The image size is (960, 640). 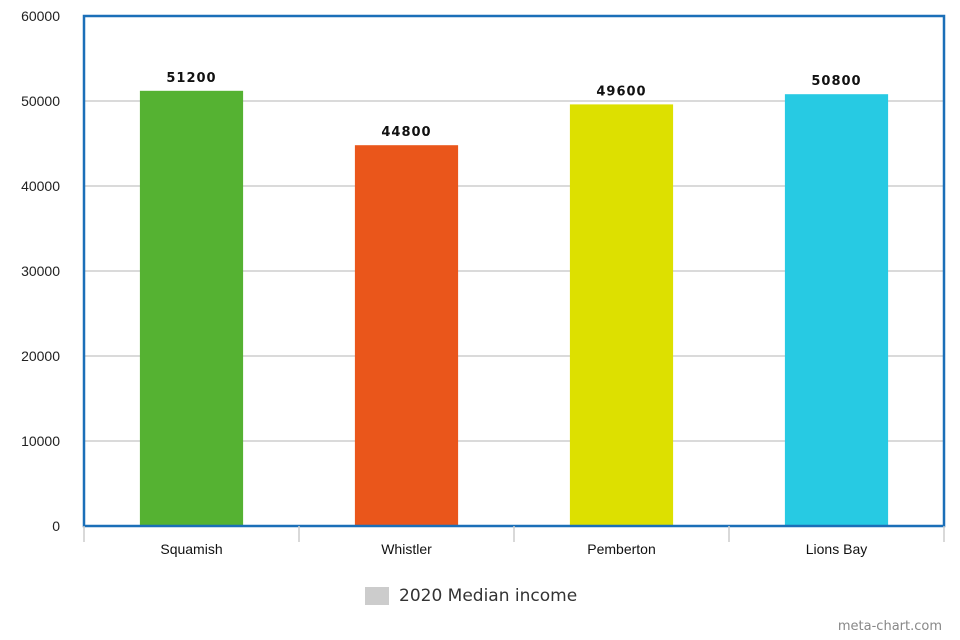 I want to click on legend-label: 2020 Median income, so click(x=488, y=596).